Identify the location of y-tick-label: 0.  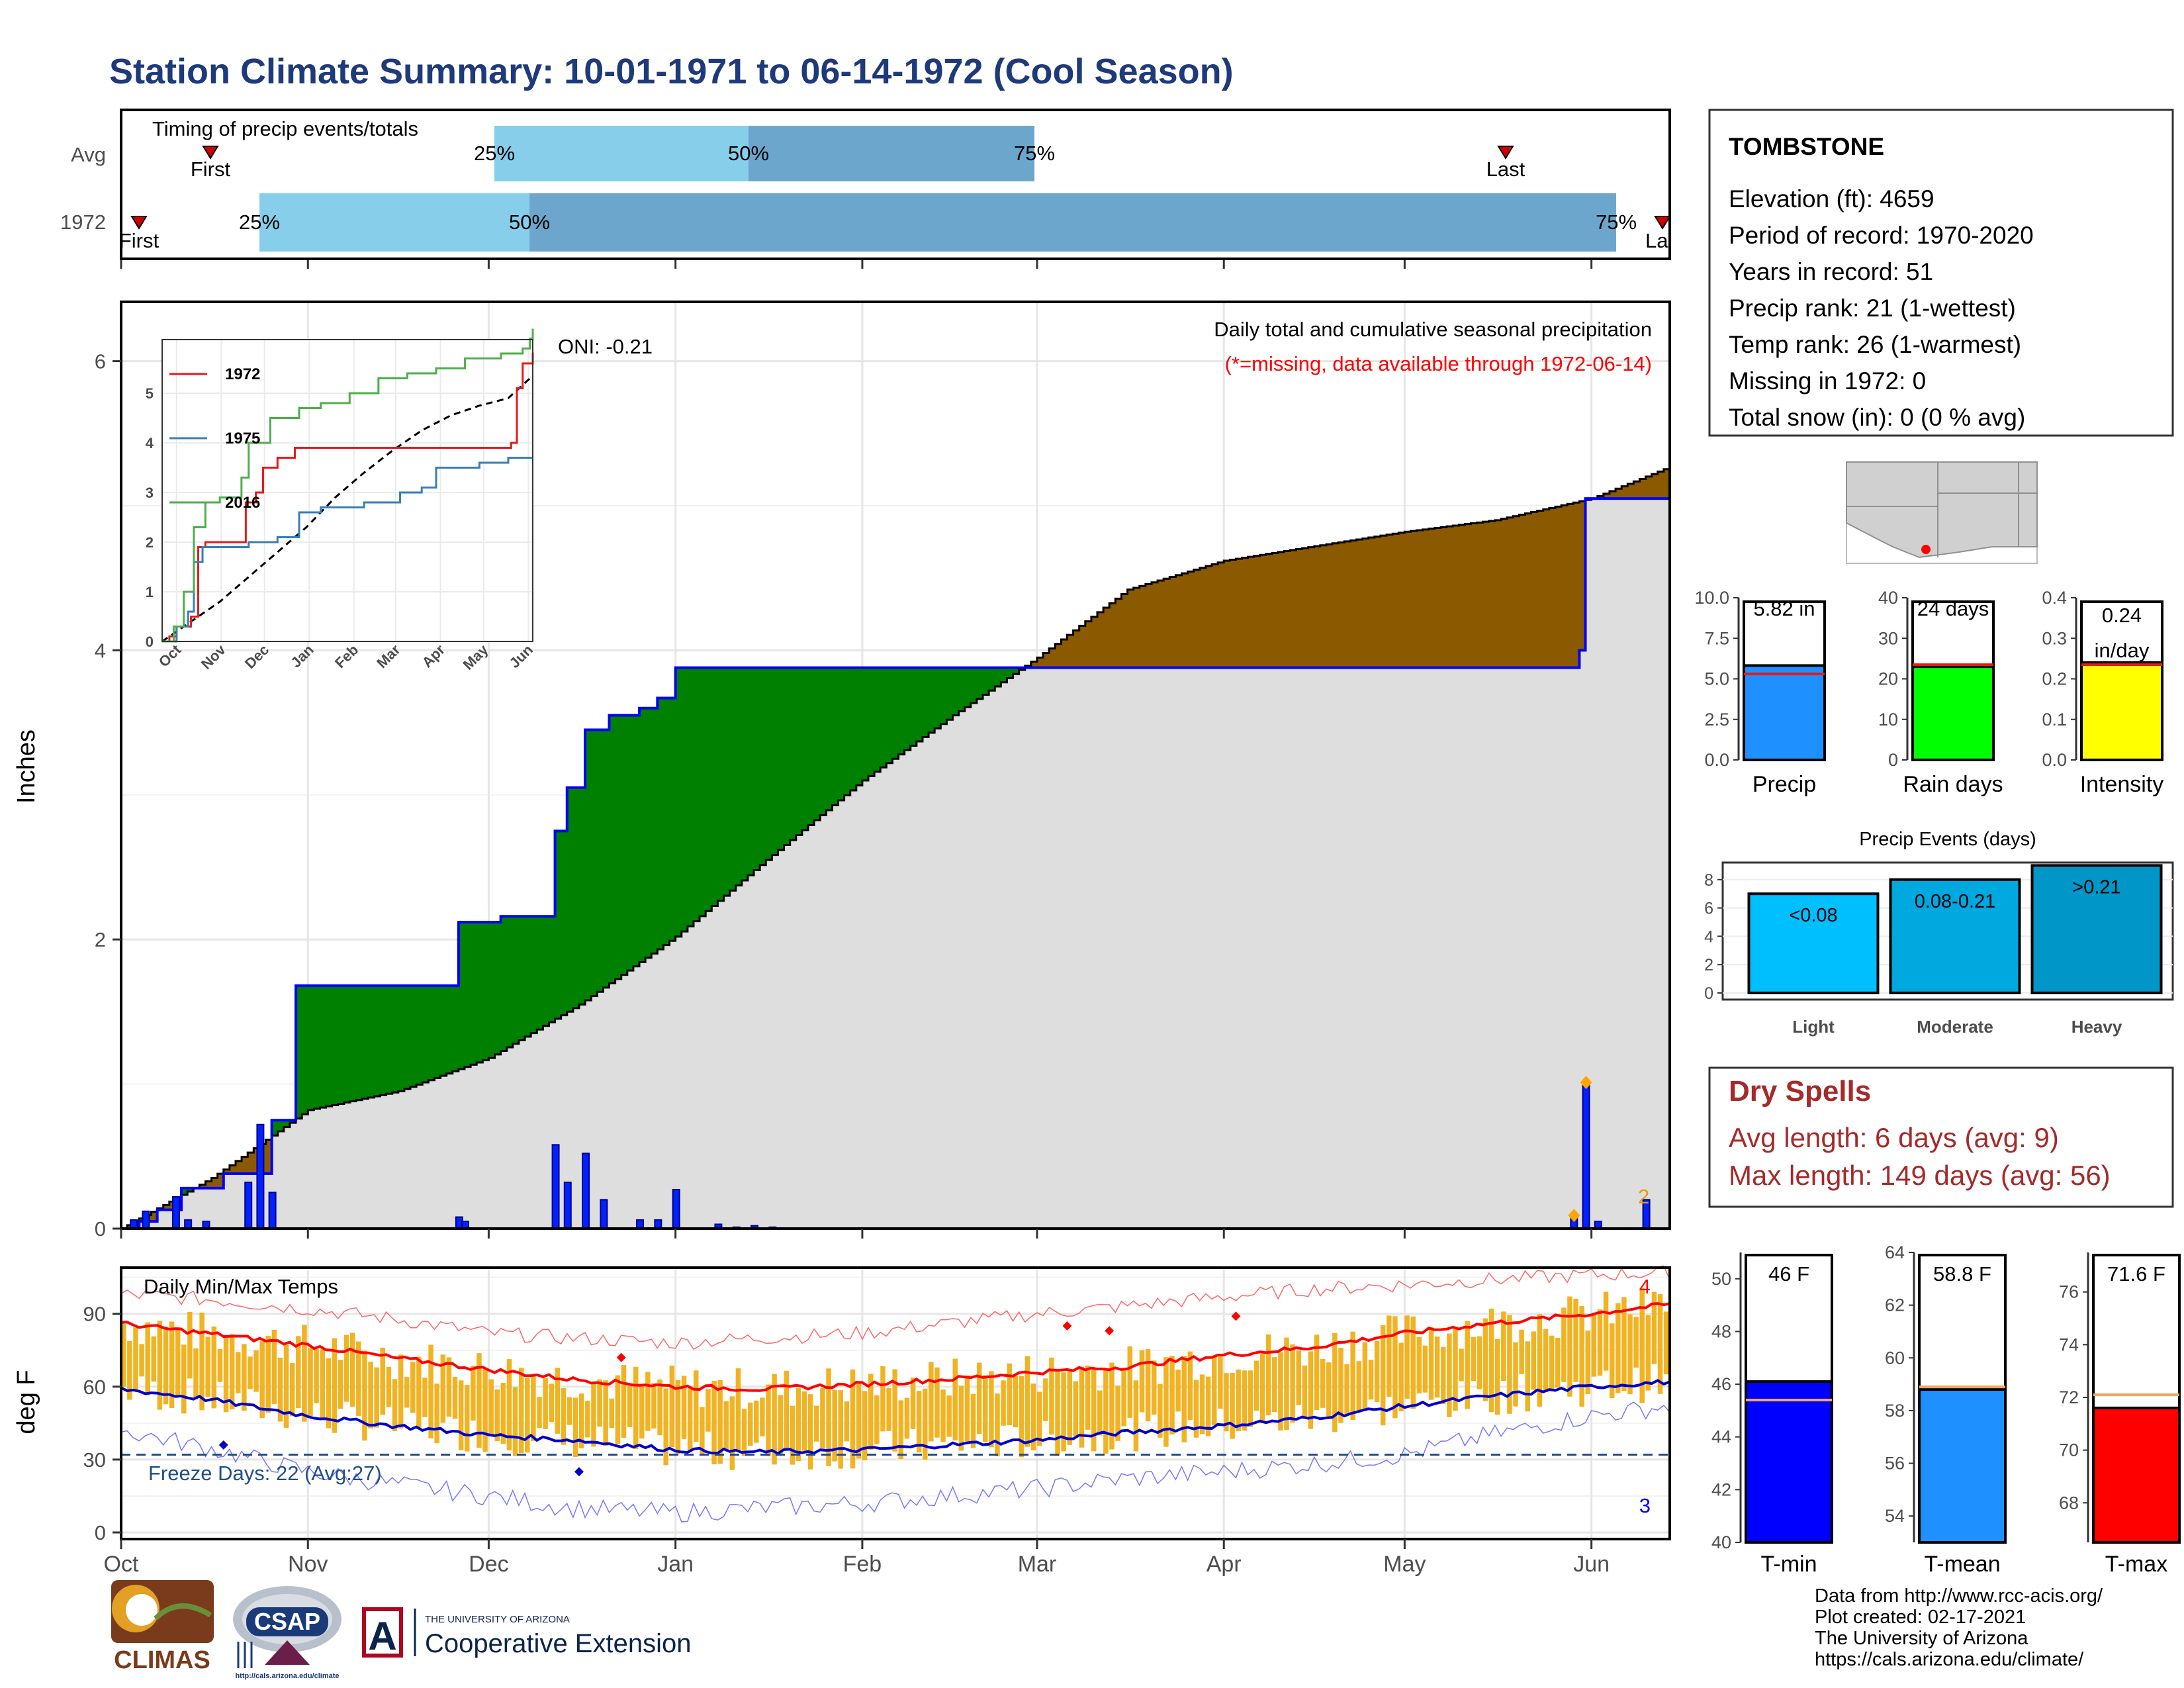
(100, 1532).